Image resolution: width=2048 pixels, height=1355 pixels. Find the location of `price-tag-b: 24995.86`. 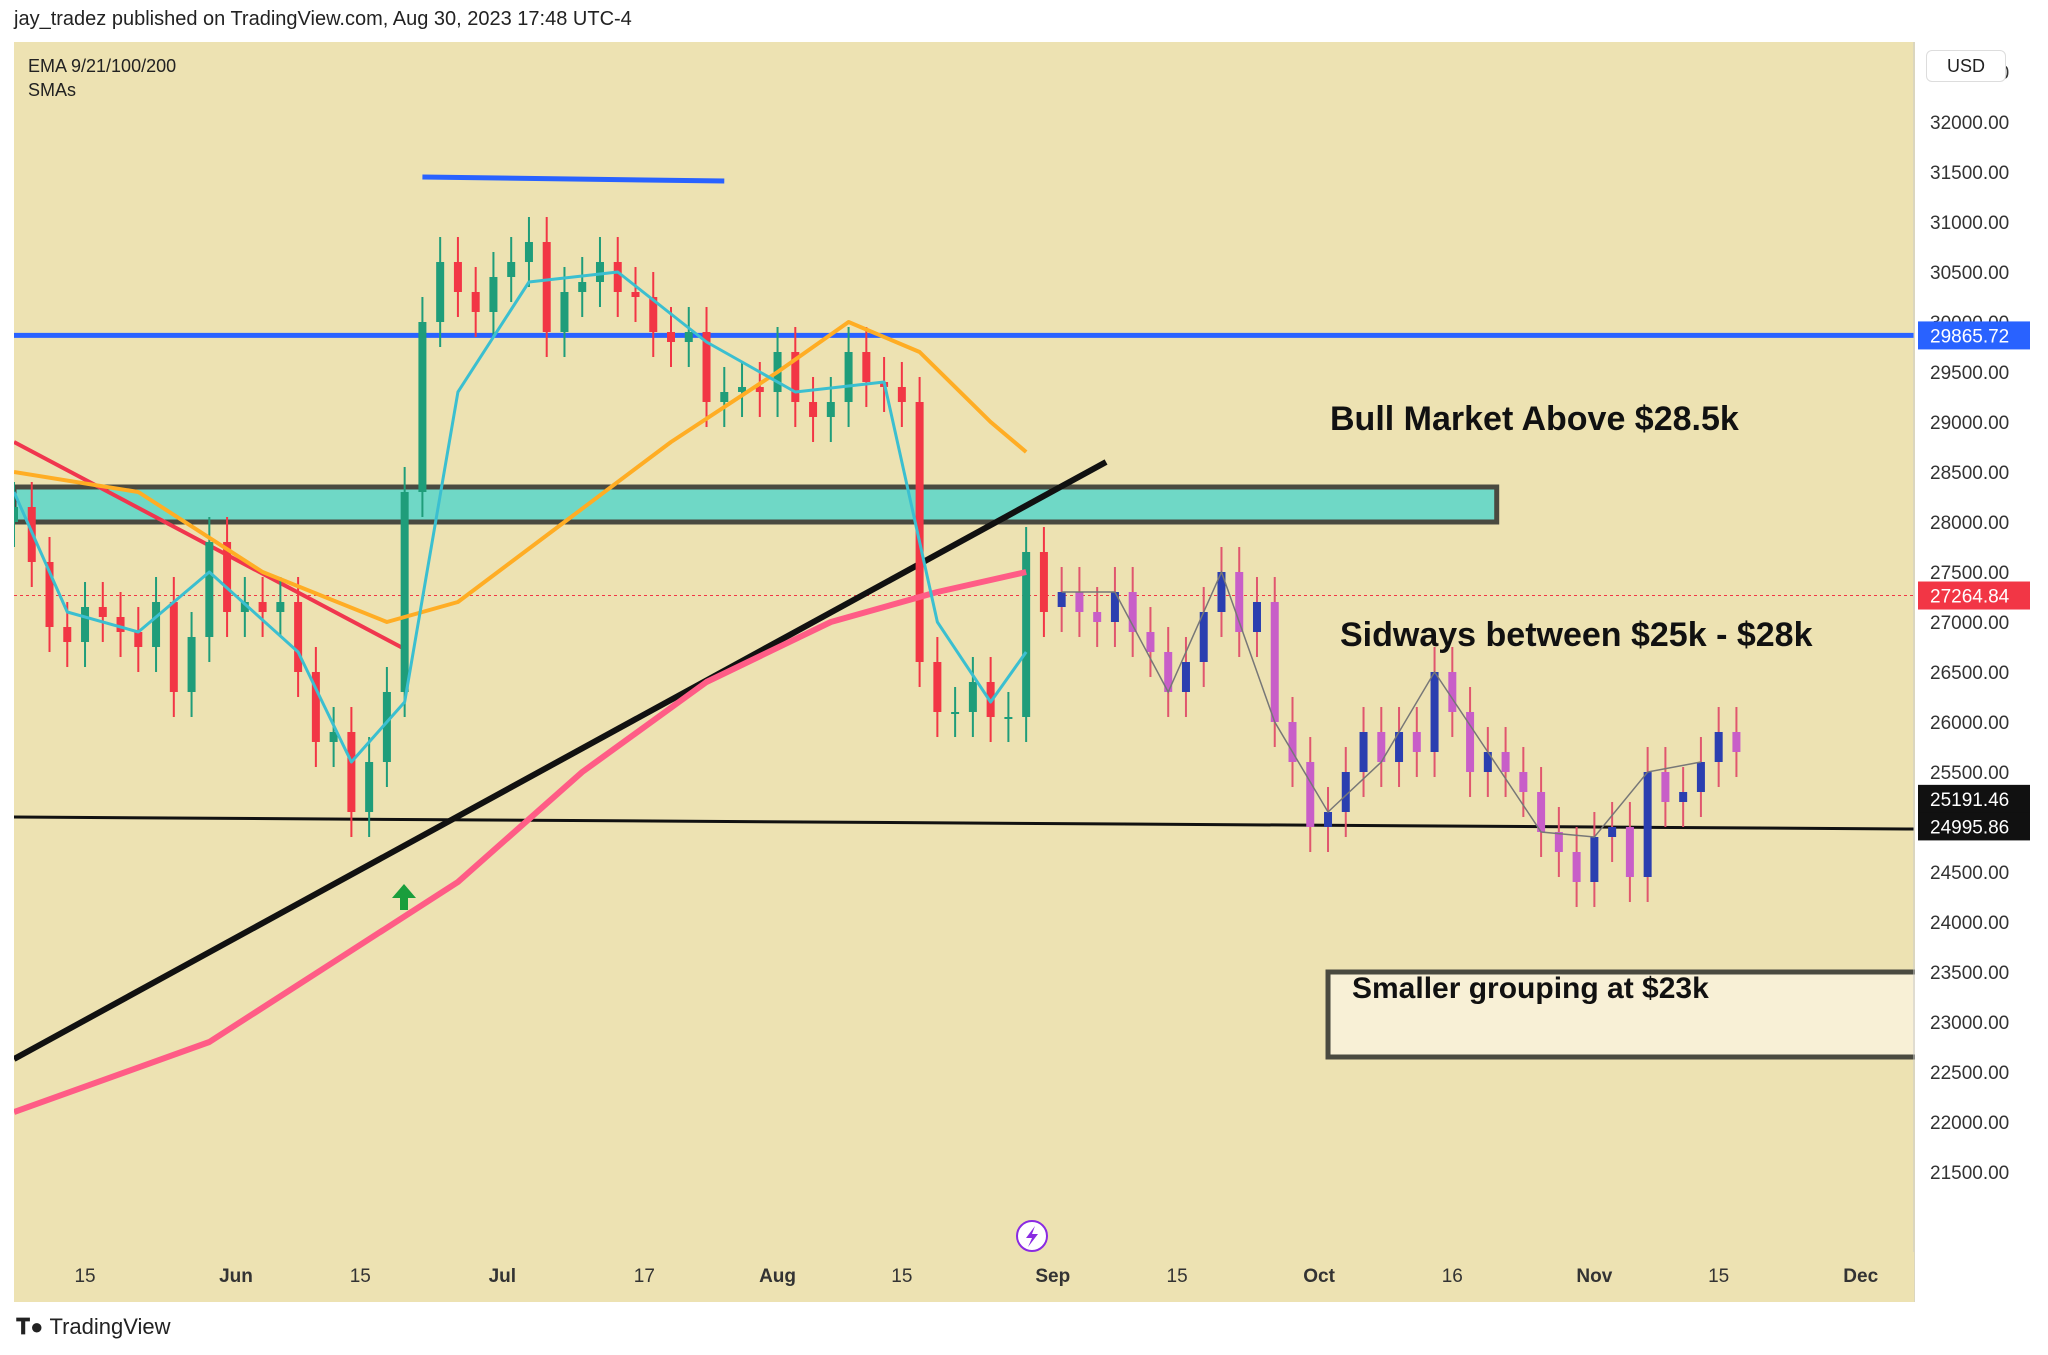

price-tag-b: 24995.86 is located at coordinates (1974, 826).